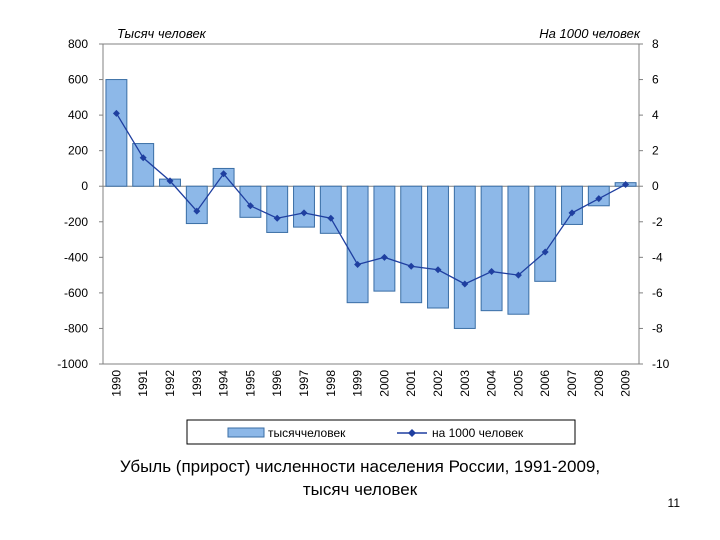  What do you see at coordinates (78, 80) in the screenshot?
I see `left-tick-label: 600` at bounding box center [78, 80].